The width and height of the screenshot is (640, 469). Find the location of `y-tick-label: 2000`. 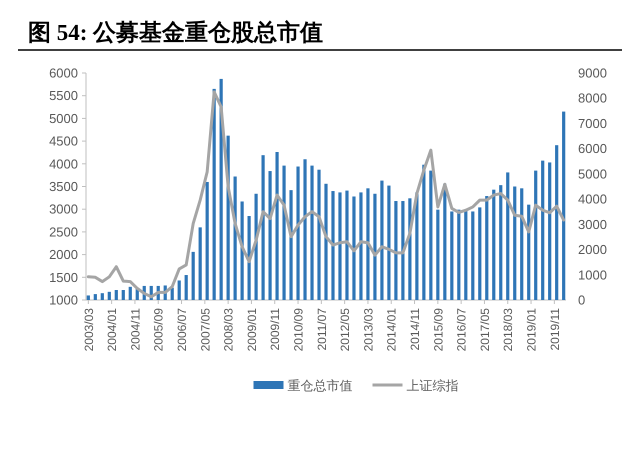

y-tick-label: 2000 is located at coordinates (63, 254).